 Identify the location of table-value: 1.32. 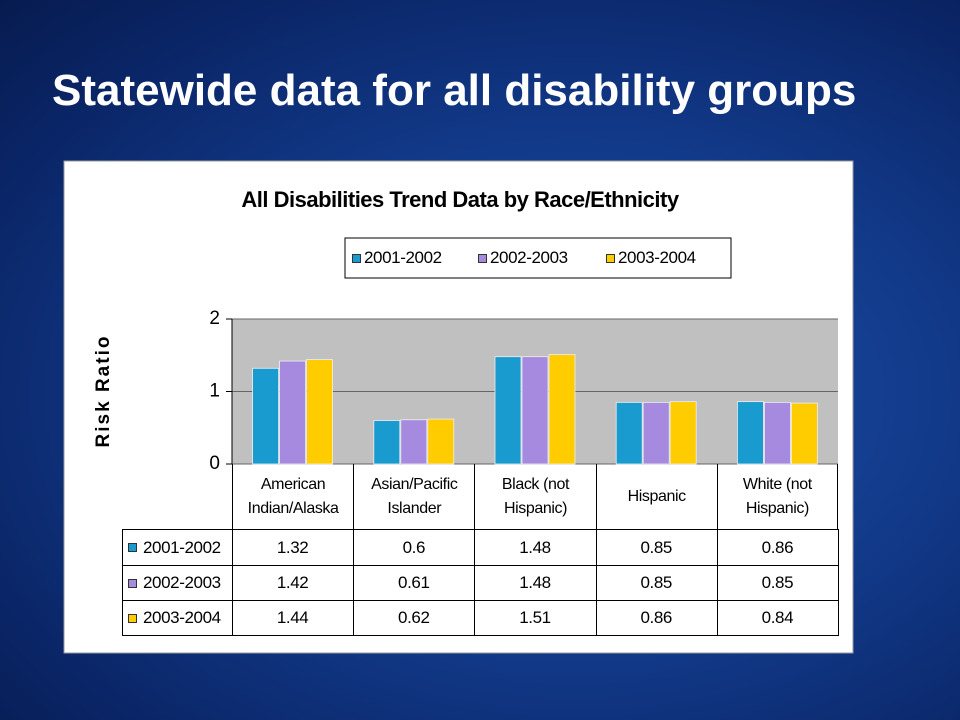
(293, 547).